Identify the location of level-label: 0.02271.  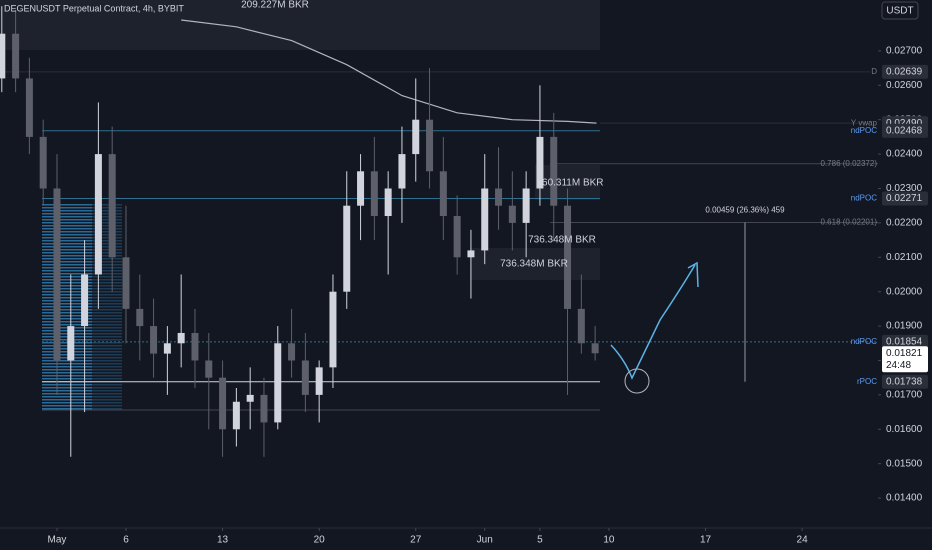
(904, 198).